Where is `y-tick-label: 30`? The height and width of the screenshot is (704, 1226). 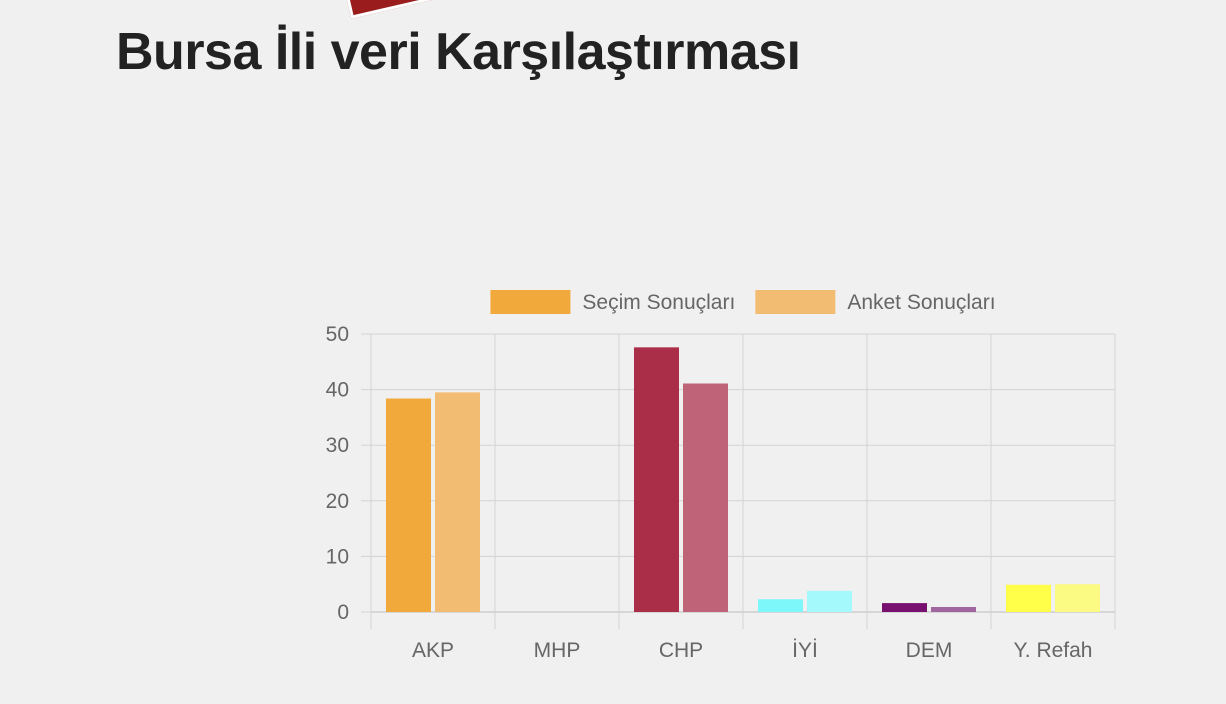 y-tick-label: 30 is located at coordinates (337, 445).